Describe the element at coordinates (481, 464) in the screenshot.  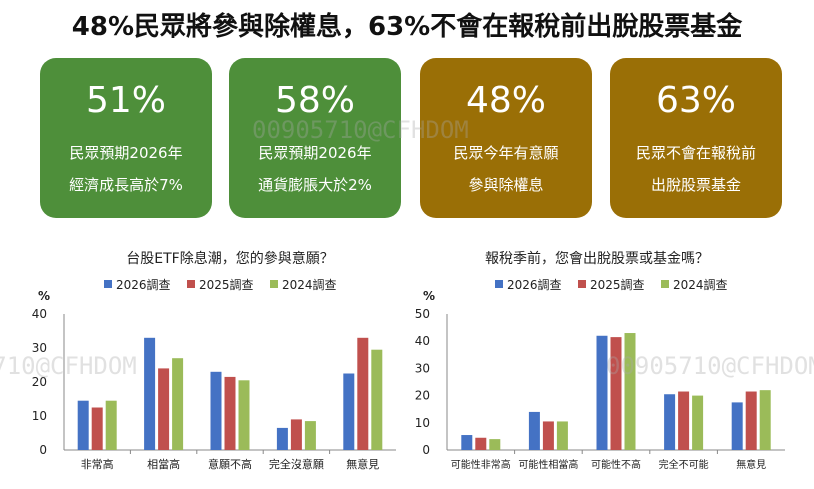
I see `x-tick-label: 可能性非常高` at that location.